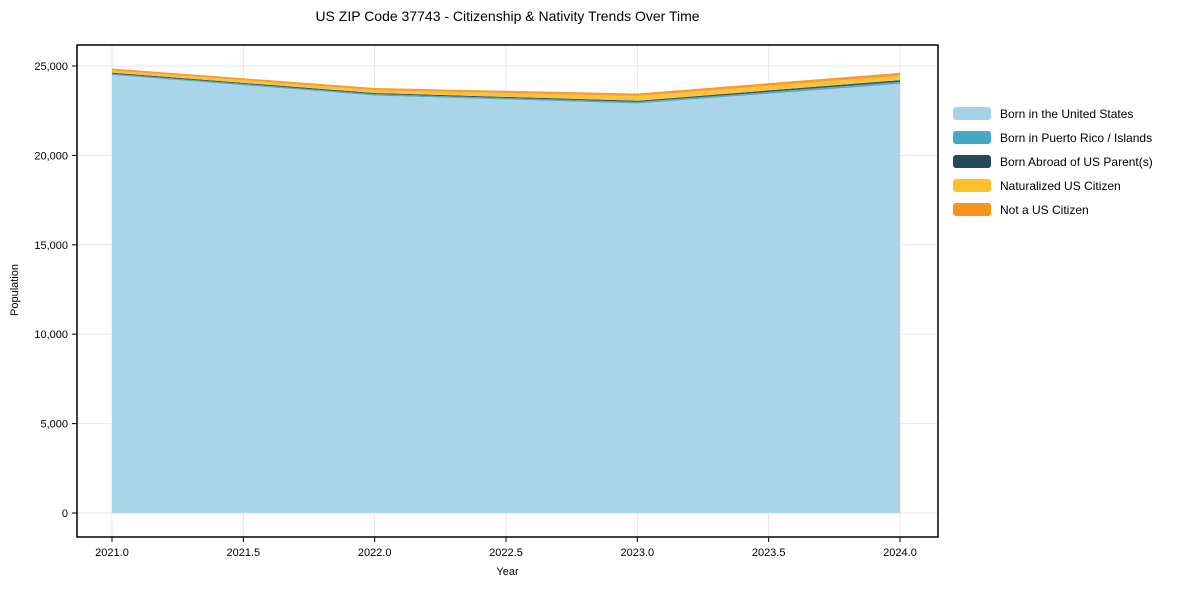 The image size is (1189, 590). What do you see at coordinates (1067, 113) in the screenshot?
I see `legend-label: Born in the United States` at bounding box center [1067, 113].